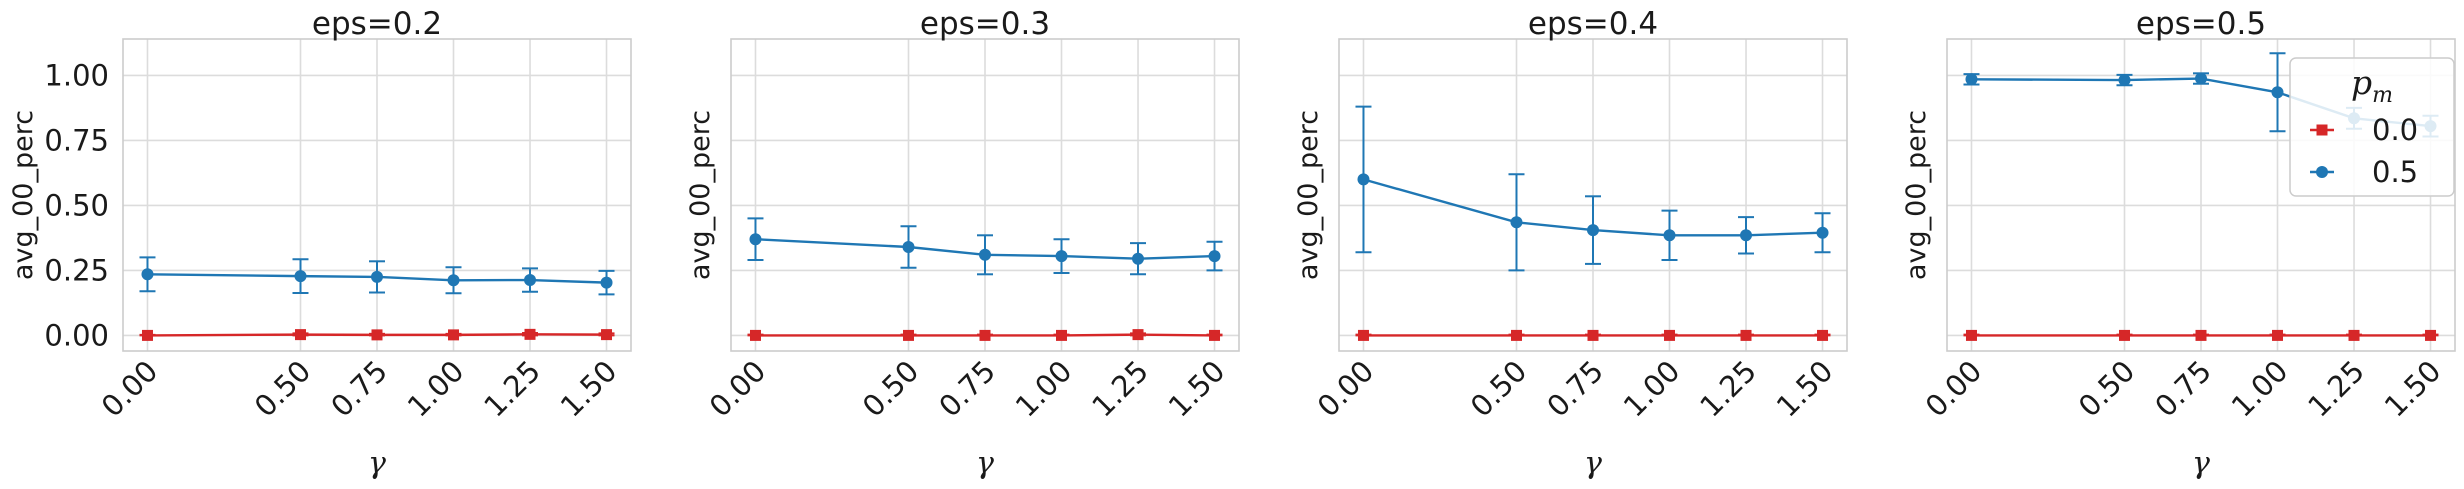 This screenshot has width=2464, height=489. What do you see at coordinates (2395, 130) in the screenshot?
I see `legend-label: 0.0` at bounding box center [2395, 130].